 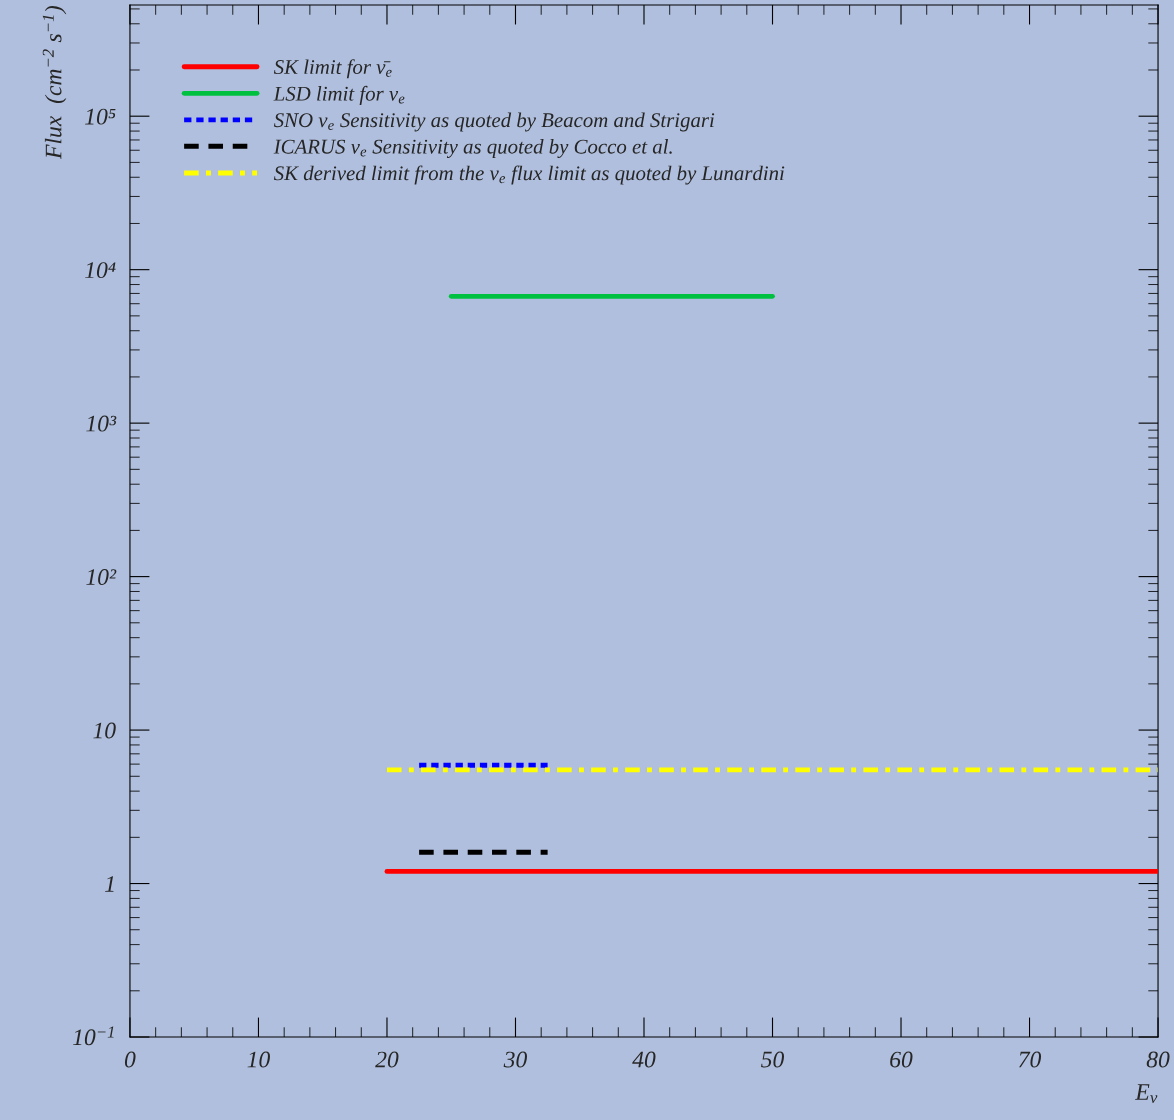 I want to click on x-tick-label: 70, so click(x=1030, y=1059).